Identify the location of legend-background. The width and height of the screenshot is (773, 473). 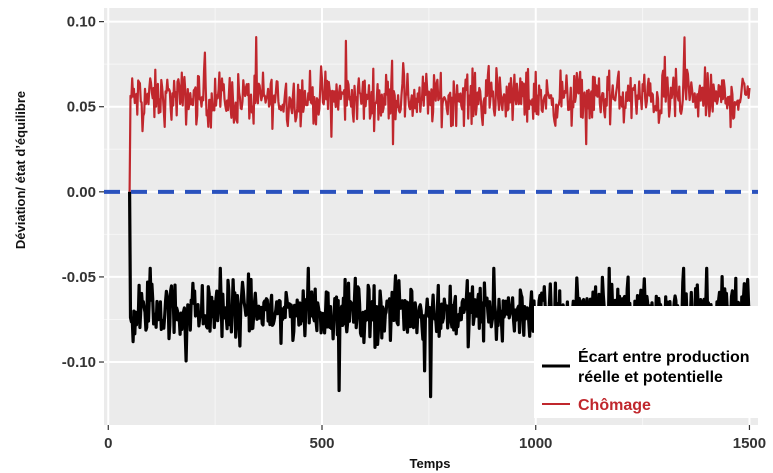
(653, 362).